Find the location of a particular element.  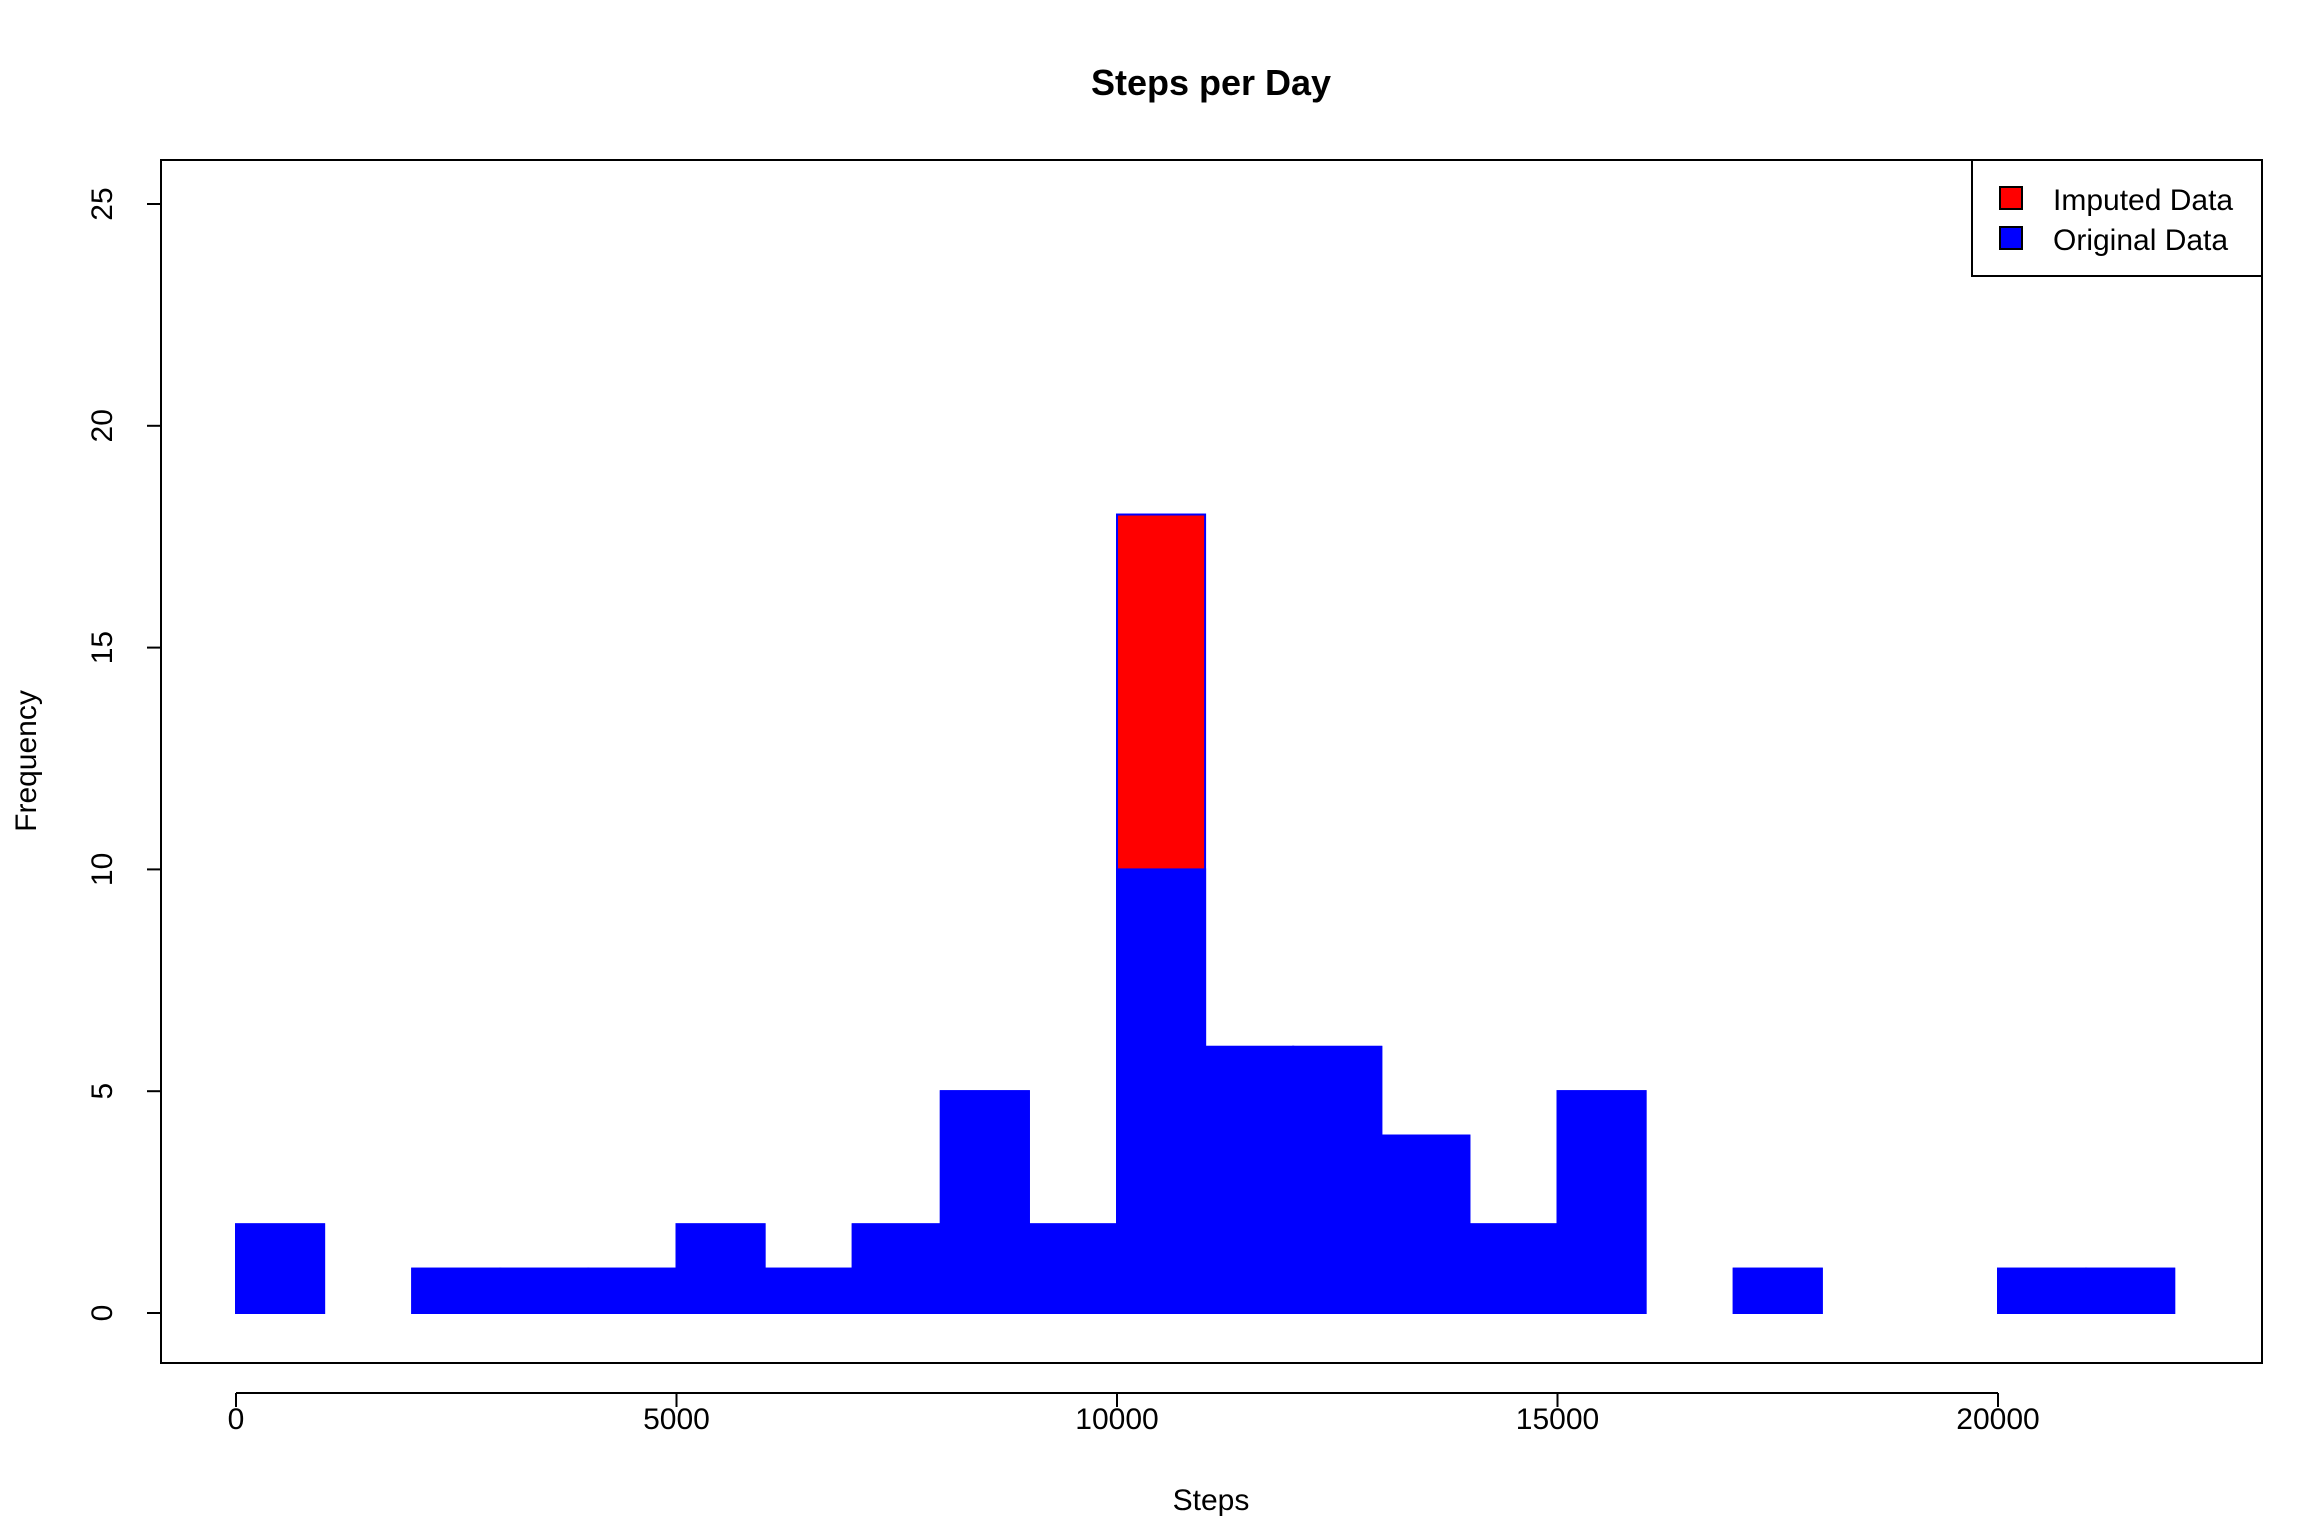

legend-box is located at coordinates (2117, 218).